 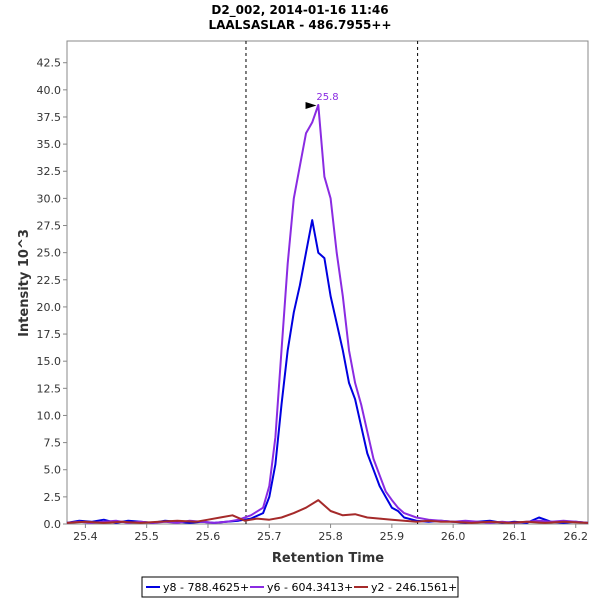 What do you see at coordinates (514, 536) in the screenshot?
I see `x-tick-label: 26.1` at bounding box center [514, 536].